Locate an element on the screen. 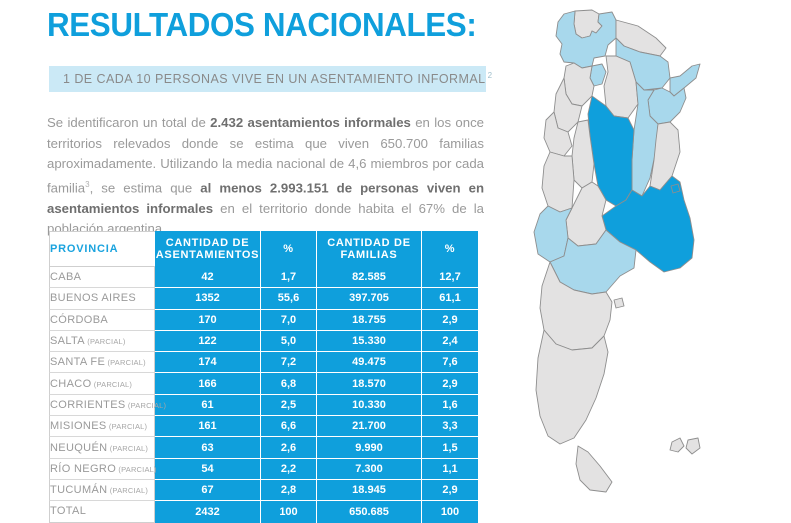 The image size is (791, 523). table-row: NEUQUÉN (PARCIAL) 63 2,6 9.990 1,5 is located at coordinates (263, 448).